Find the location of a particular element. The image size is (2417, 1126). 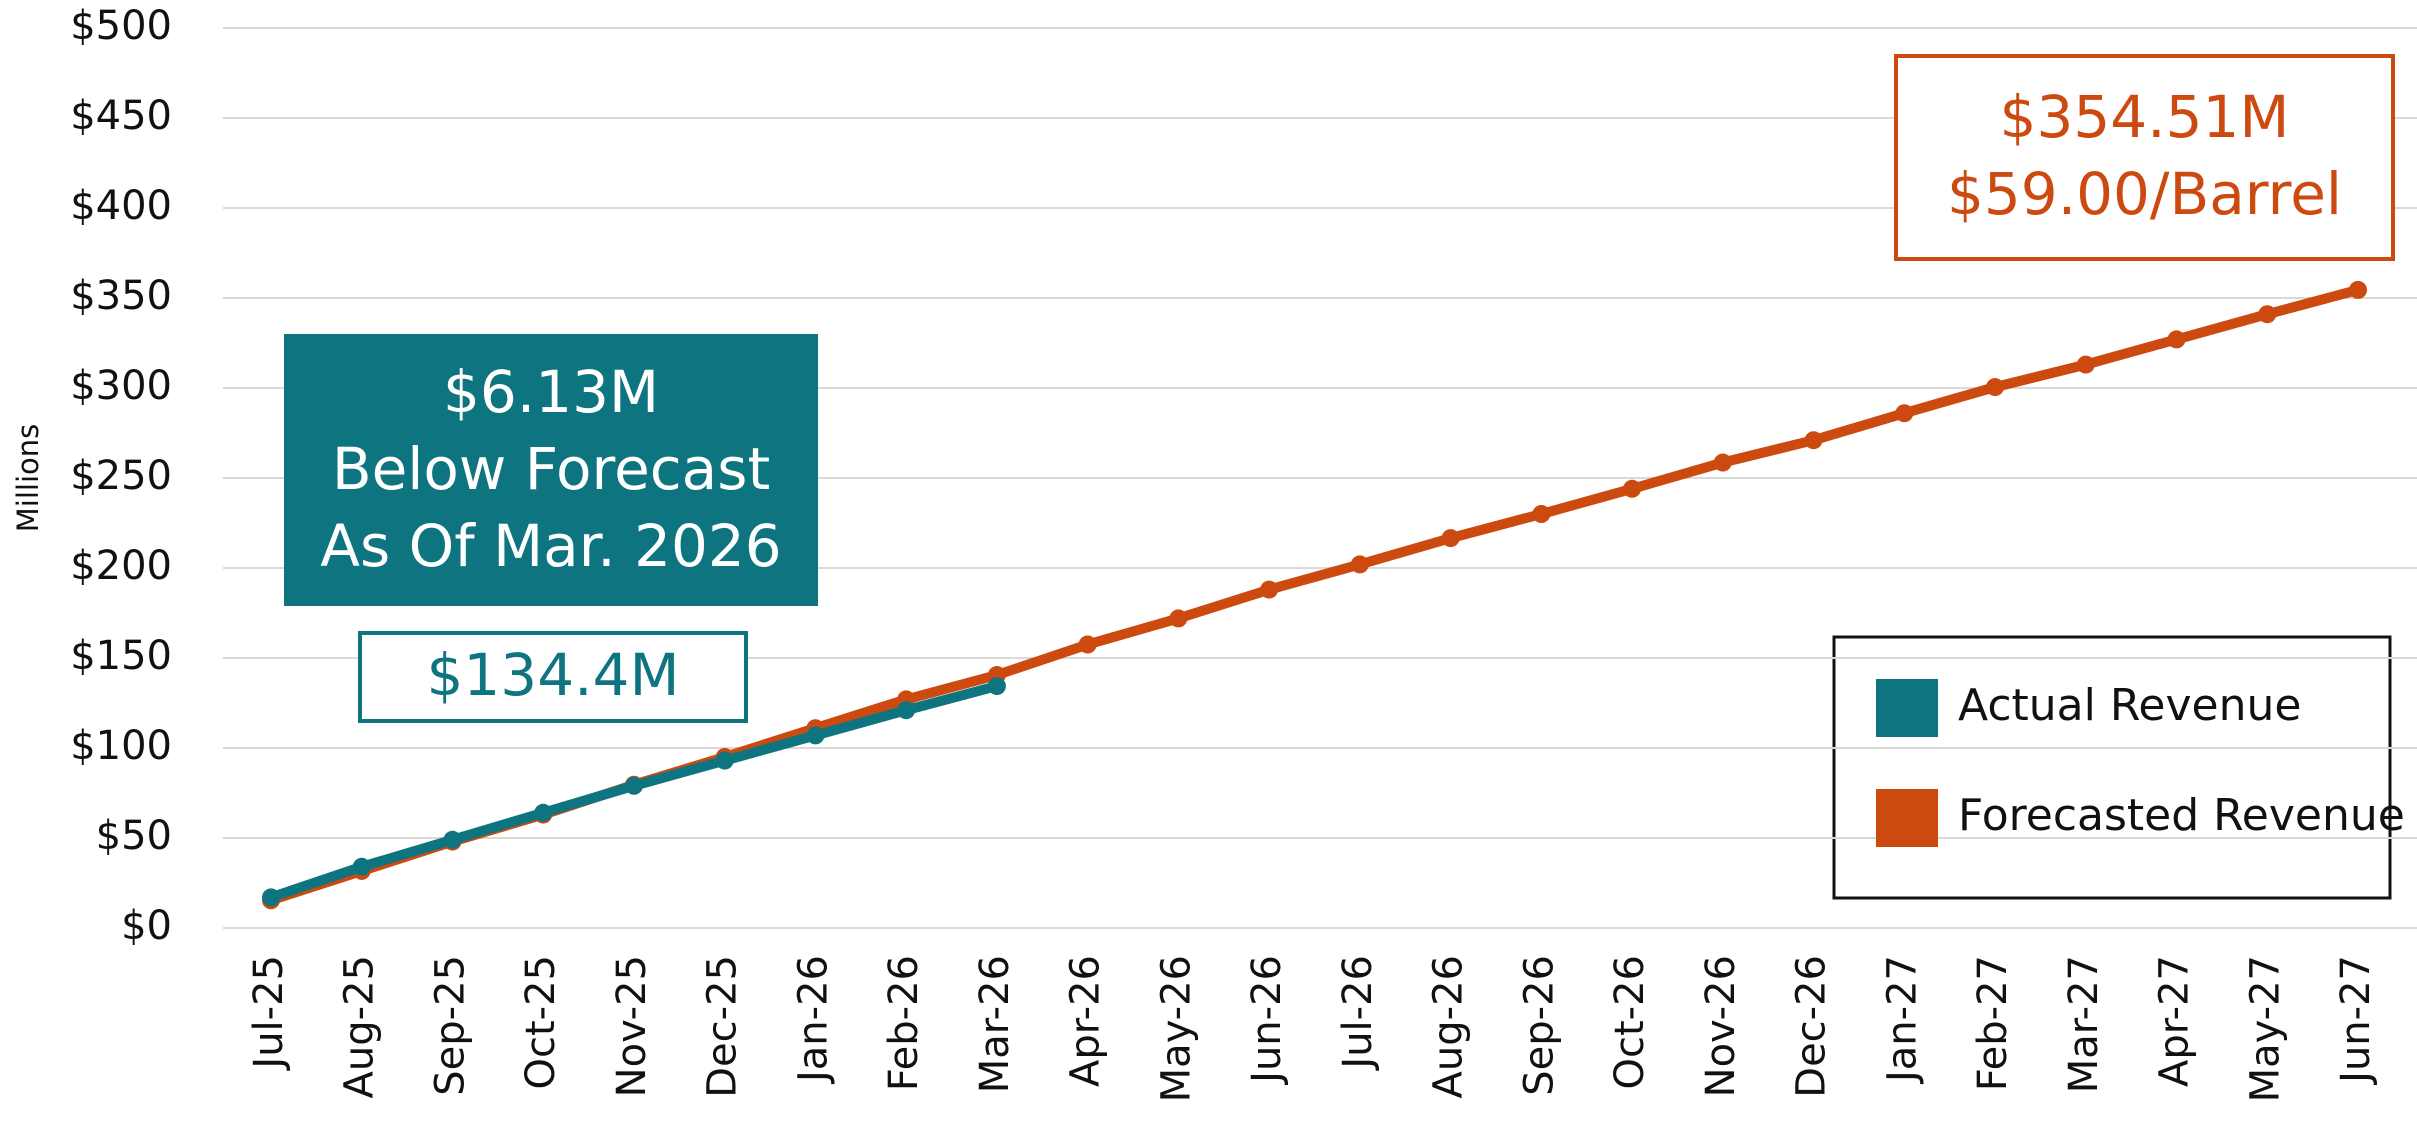

x-tick-label: Jul-25 is located at coordinates (269, 1013).